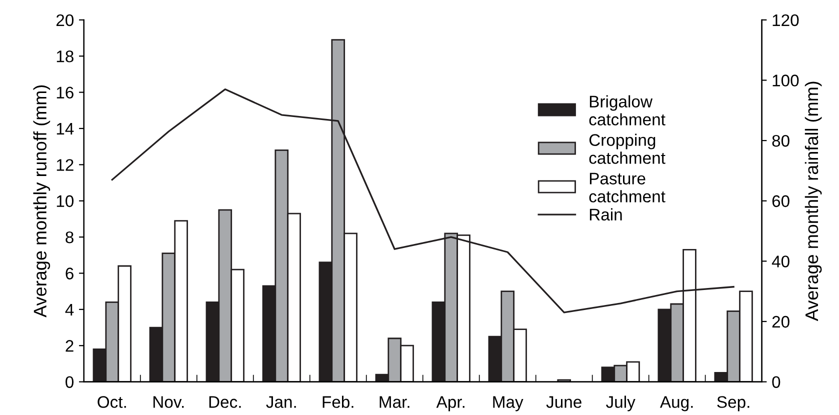 The image size is (839, 415). What do you see at coordinates (621, 404) in the screenshot?
I see `x-tick-label: July` at bounding box center [621, 404].